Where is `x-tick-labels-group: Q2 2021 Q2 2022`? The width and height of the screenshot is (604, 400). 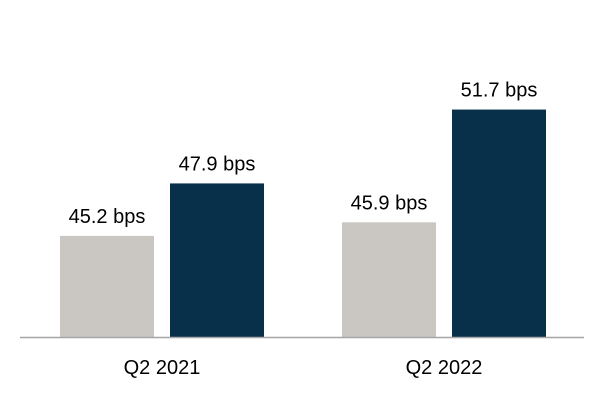
x-tick-labels-group: Q2 2021 Q2 2022 is located at coordinates (303, 368).